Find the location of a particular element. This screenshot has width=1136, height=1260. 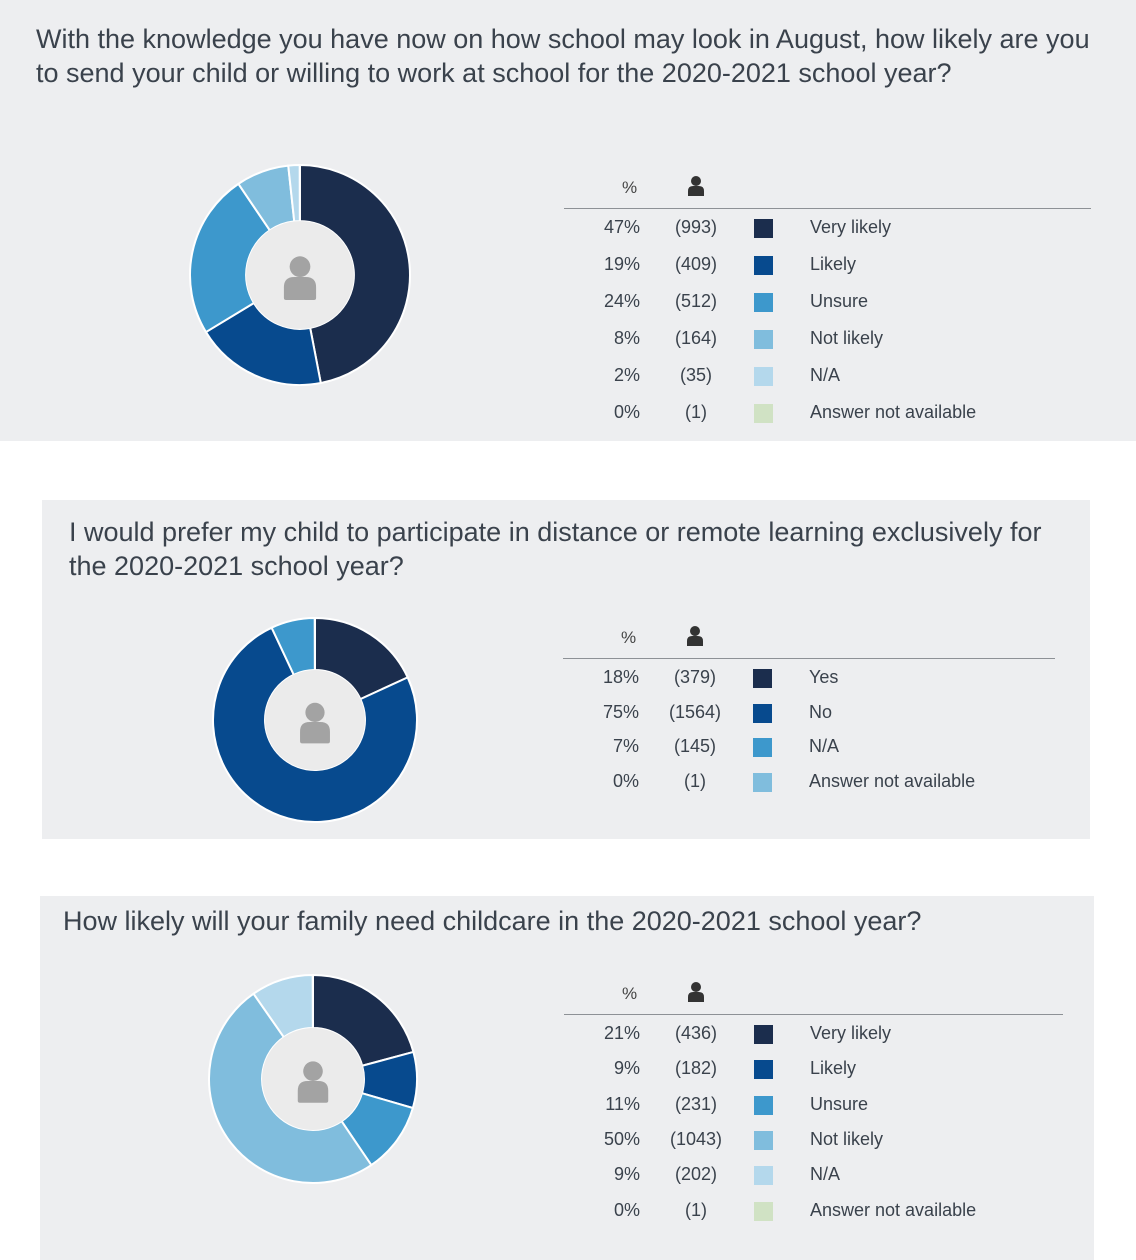

legend-row: 24% (512) Unsure is located at coordinates (827, 302).